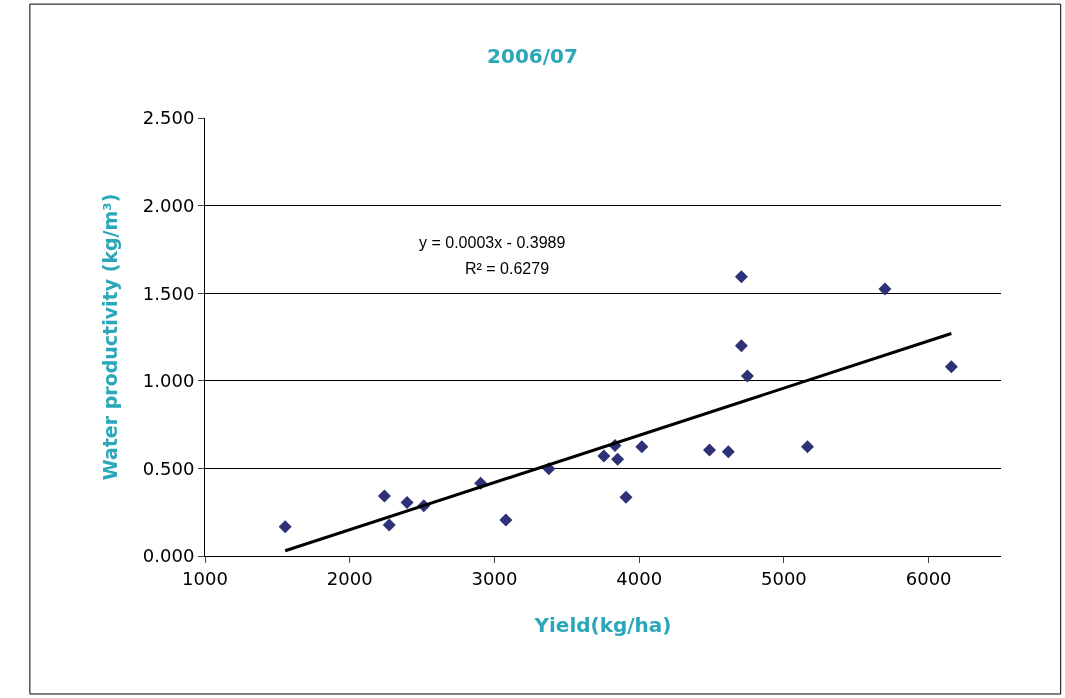  Describe the element at coordinates (168, 556) in the screenshot. I see `y-tick-label: 0.000` at that location.